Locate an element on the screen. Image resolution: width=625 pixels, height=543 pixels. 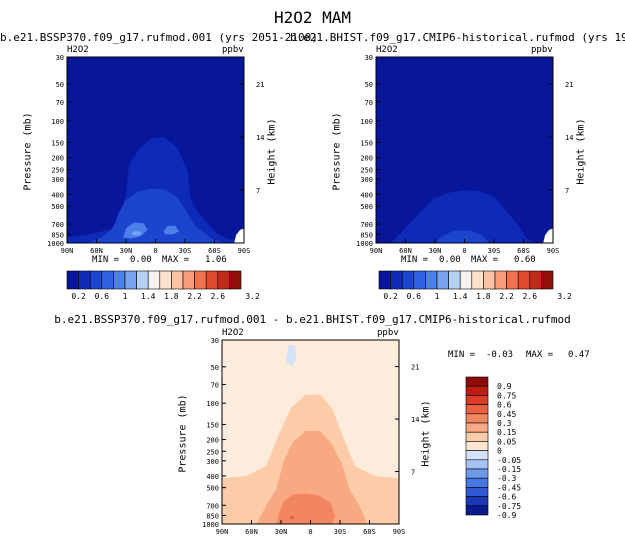
panel-1-y2tick-label: 21 is located at coordinates (260, 85).